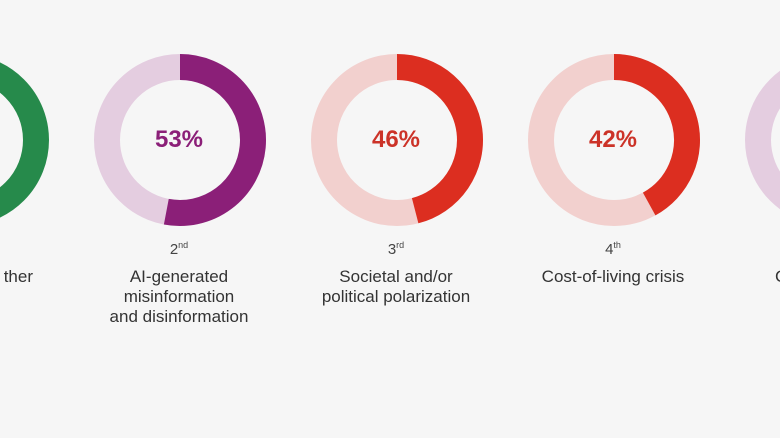  I want to click on rank-4: 4th, so click(613, 249).